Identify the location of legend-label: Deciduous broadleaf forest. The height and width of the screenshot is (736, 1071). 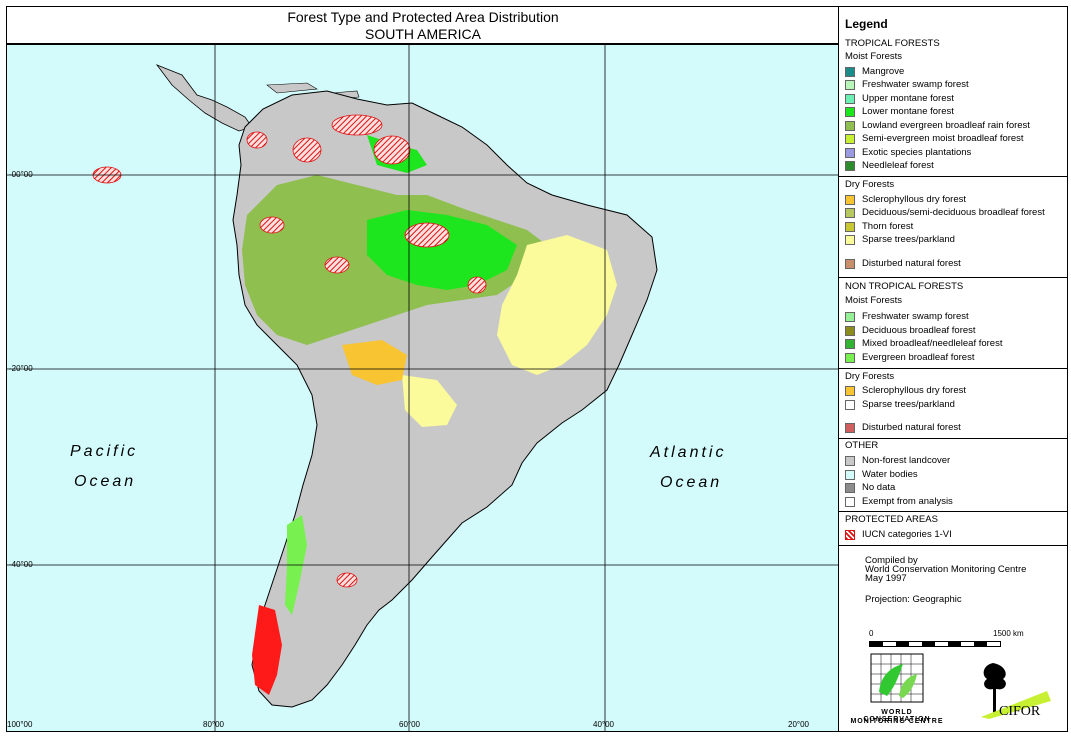
(919, 330).